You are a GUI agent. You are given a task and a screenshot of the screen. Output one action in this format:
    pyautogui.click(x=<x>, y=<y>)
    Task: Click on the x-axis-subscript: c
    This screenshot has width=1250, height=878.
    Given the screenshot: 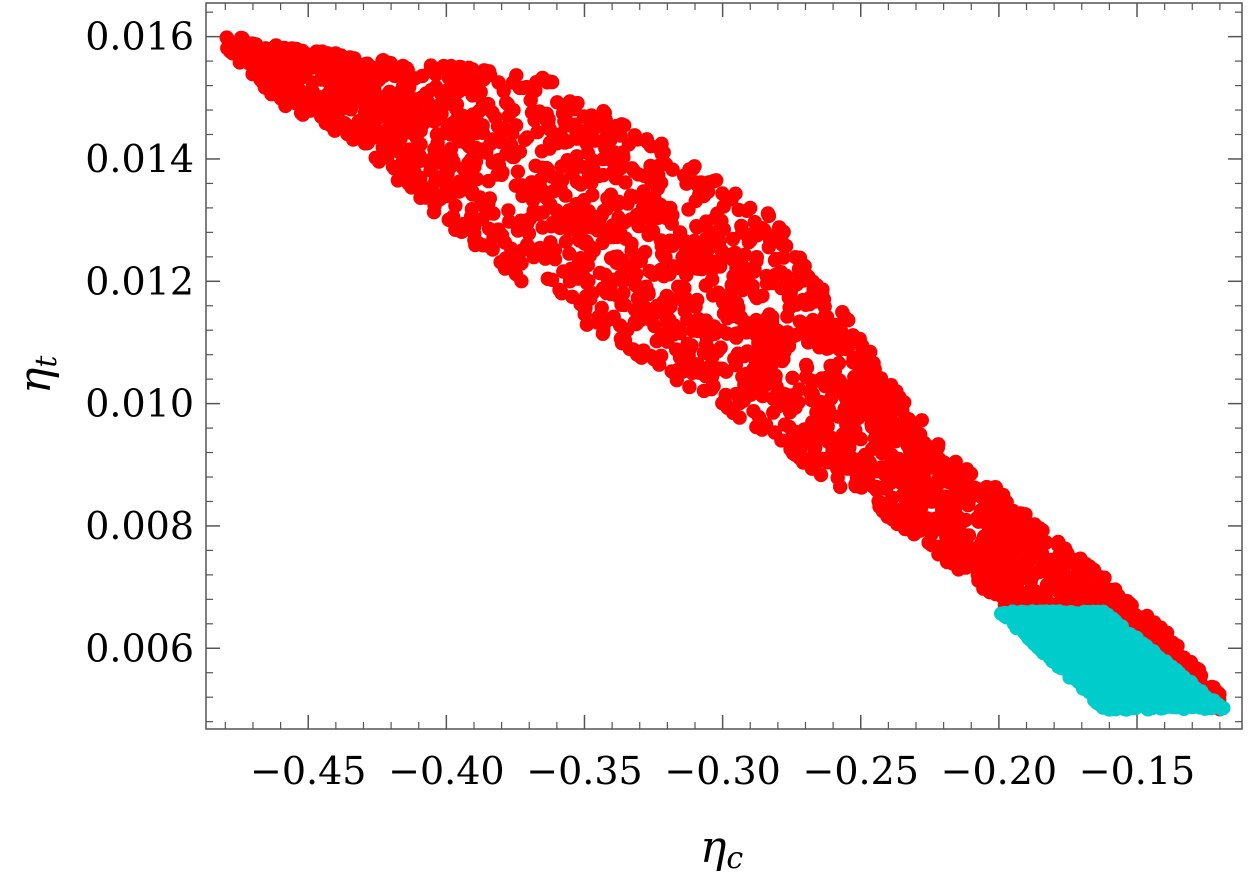 What is the action you would take?
    pyautogui.click(x=734, y=858)
    